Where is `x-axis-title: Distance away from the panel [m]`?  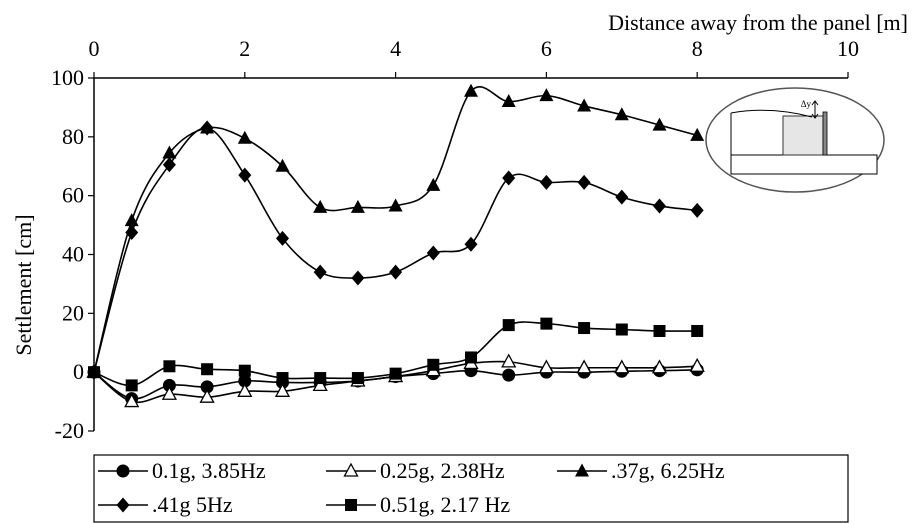
x-axis-title: Distance away from the panel [m] is located at coordinates (758, 22).